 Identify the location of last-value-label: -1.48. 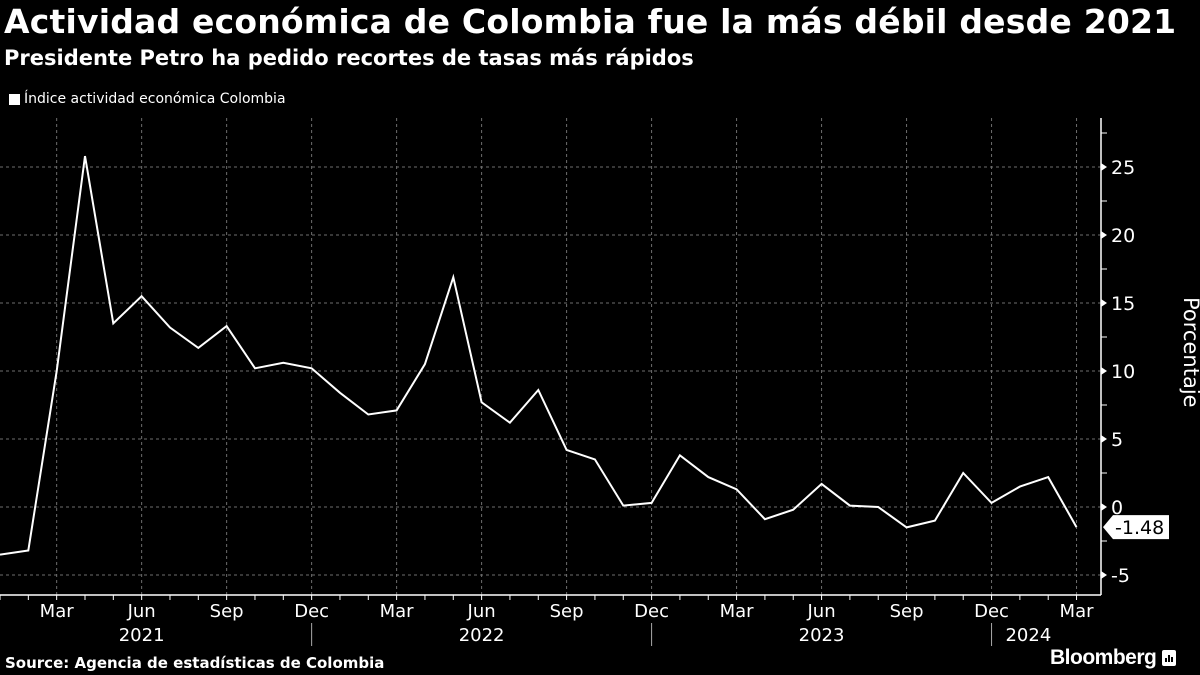
(1136, 527).